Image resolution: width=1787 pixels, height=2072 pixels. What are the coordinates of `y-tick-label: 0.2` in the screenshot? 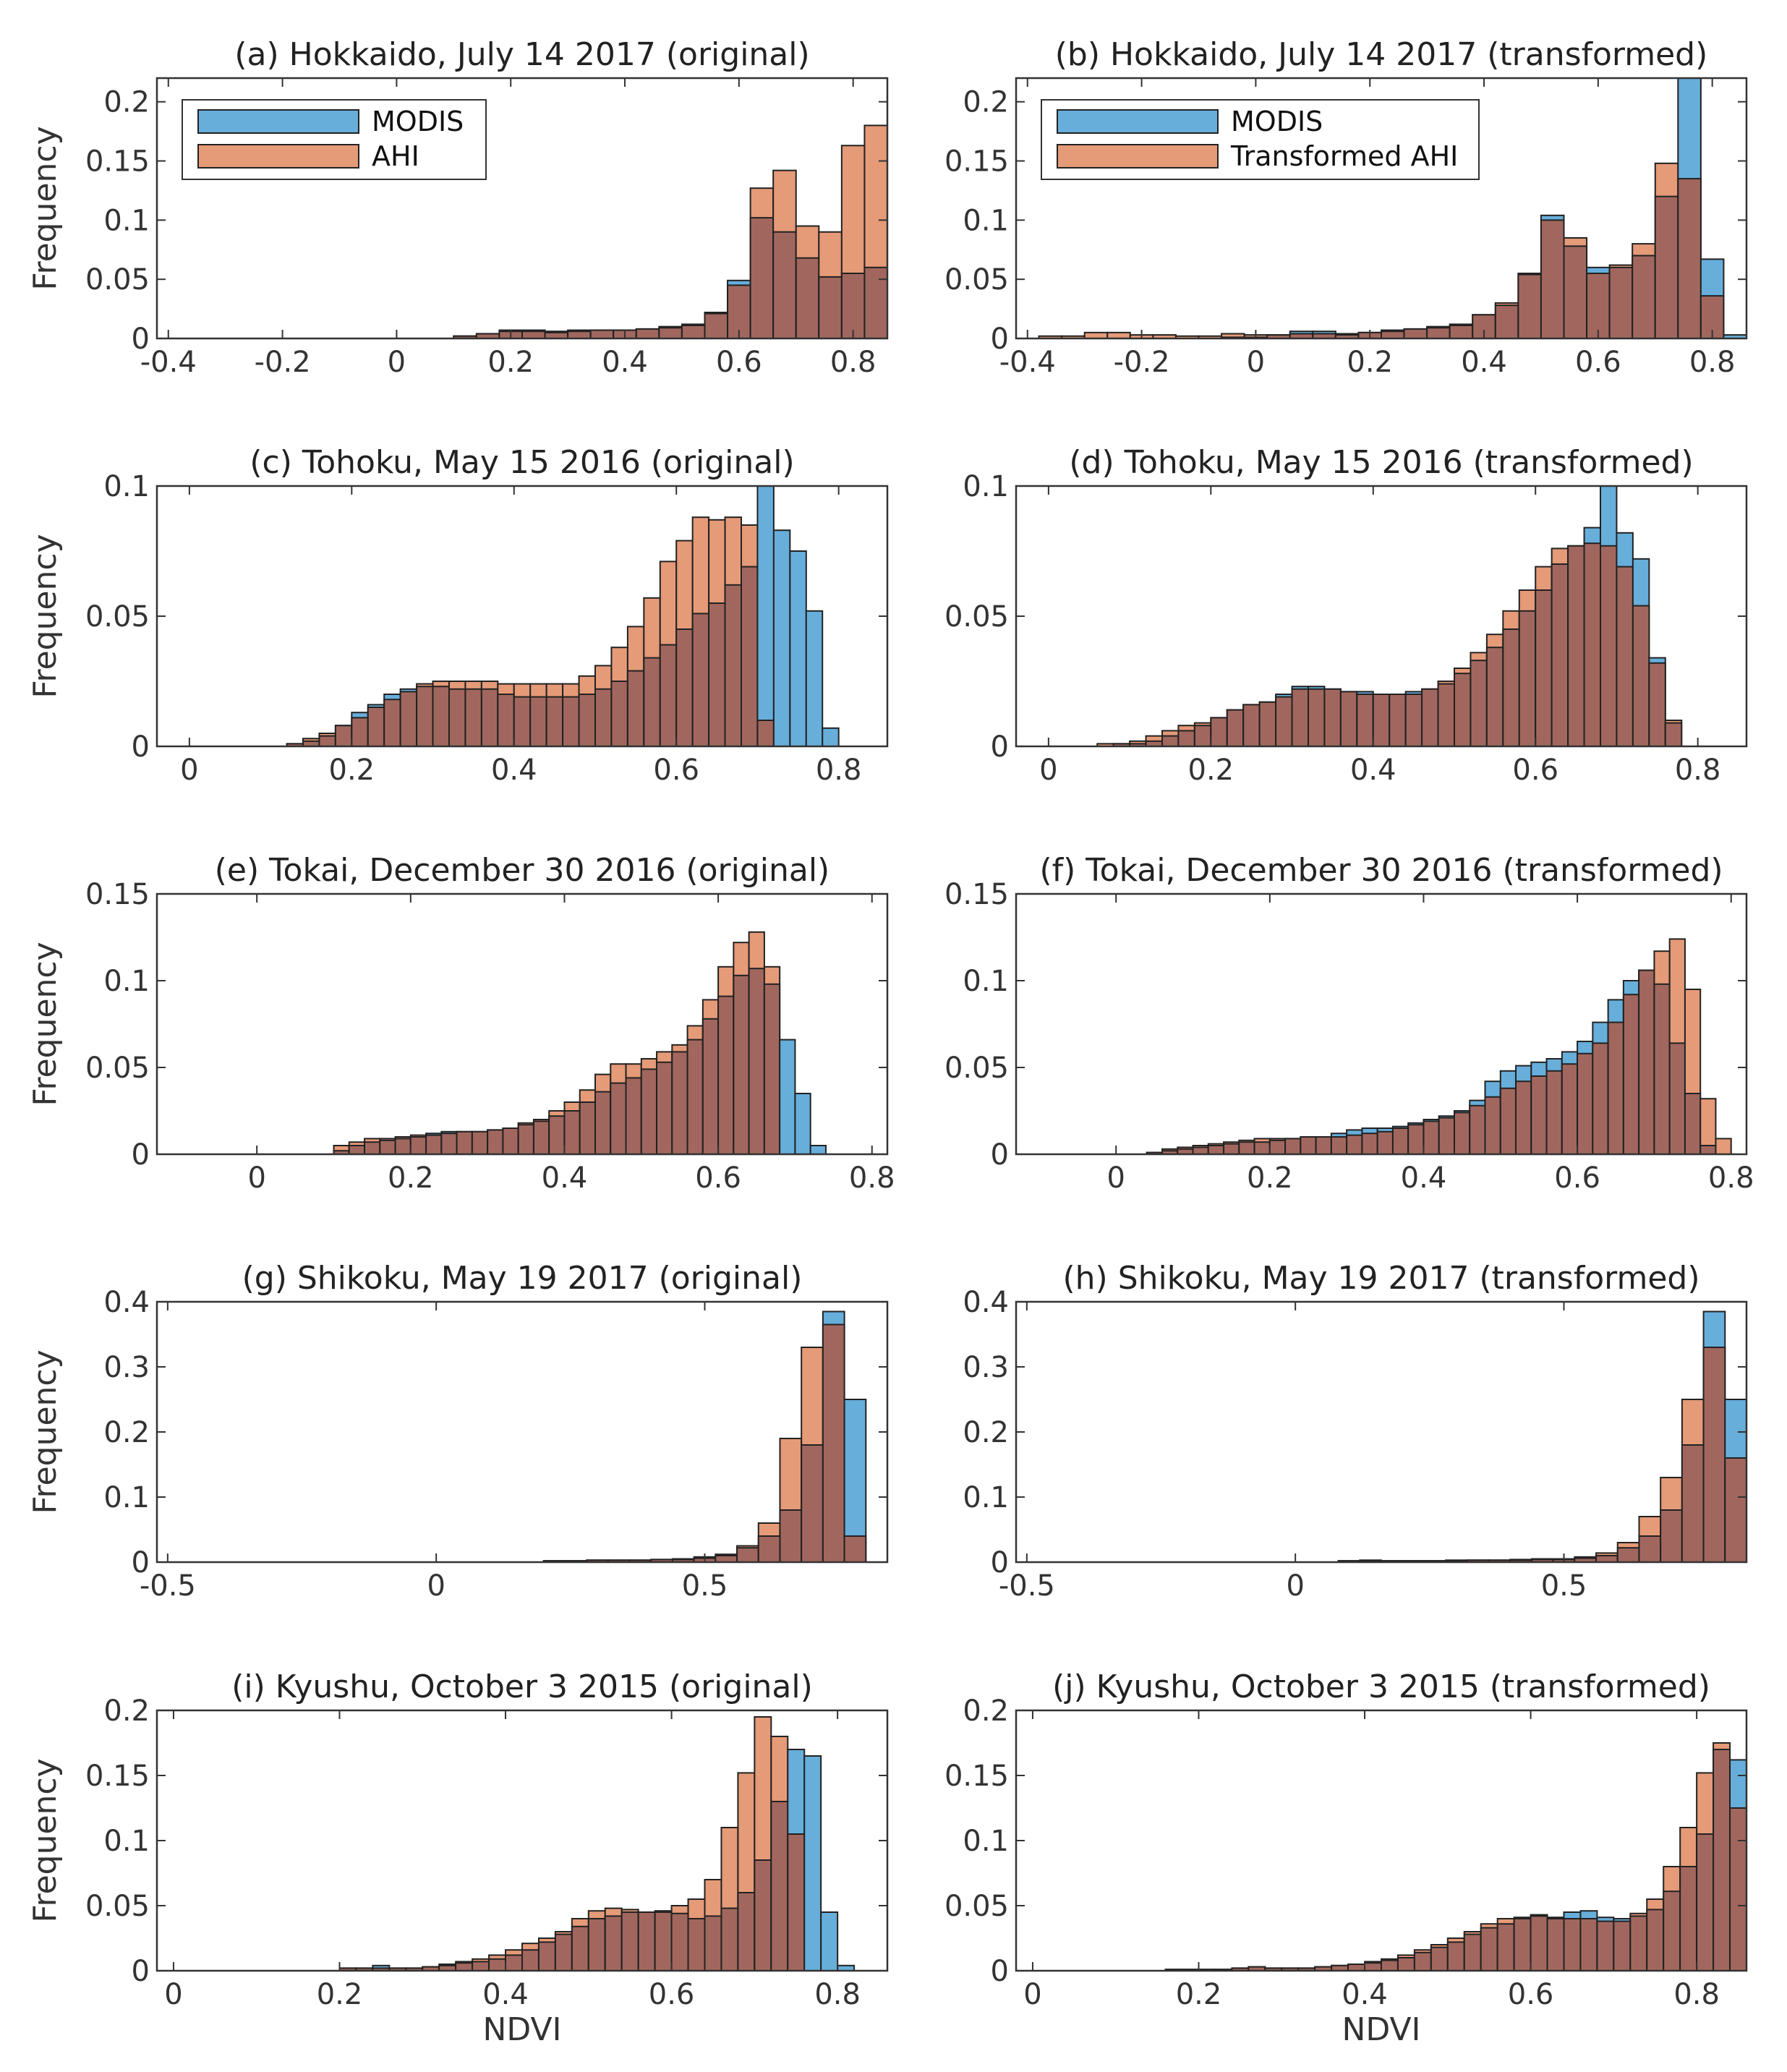 It's located at (126, 1711).